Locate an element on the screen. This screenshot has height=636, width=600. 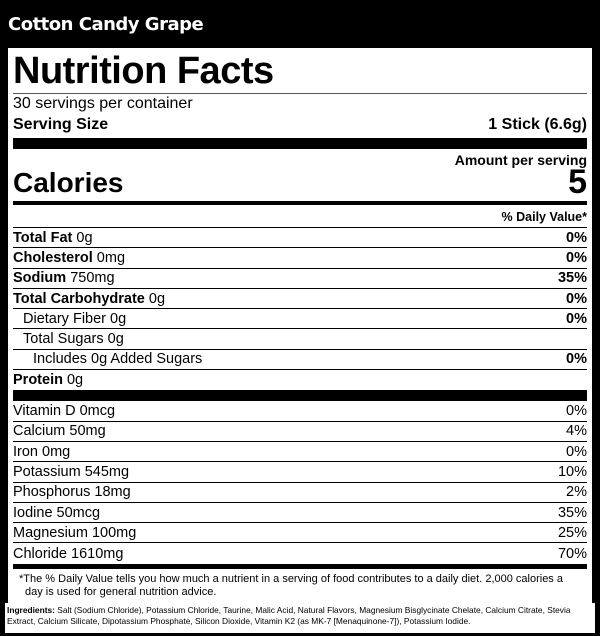
nutrient-amount: 750mg is located at coordinates (92, 278).